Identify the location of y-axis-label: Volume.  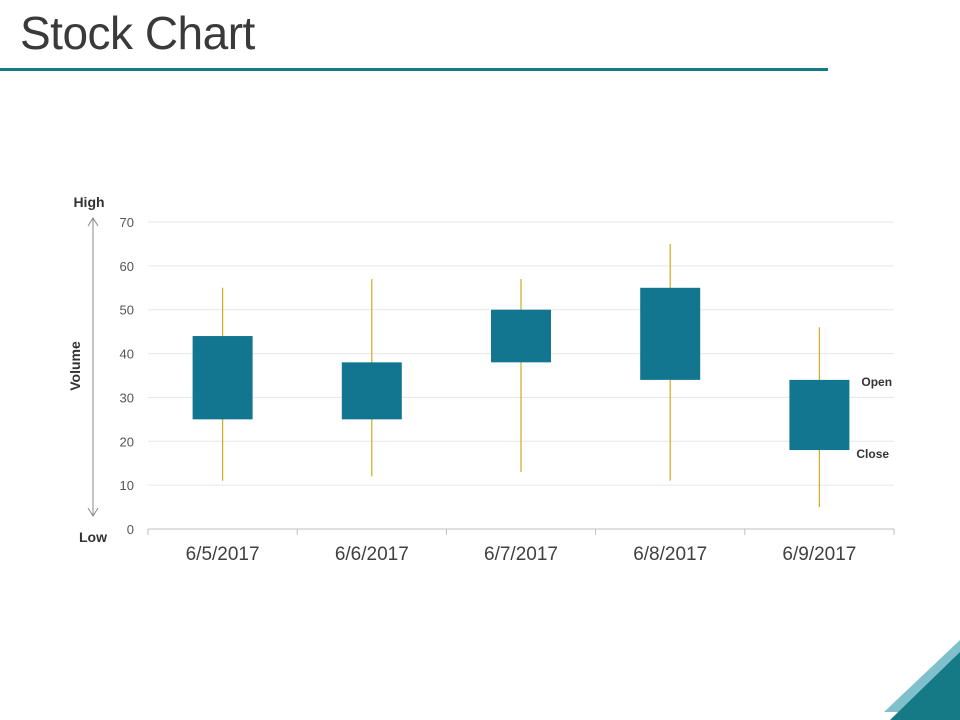
(75, 366).